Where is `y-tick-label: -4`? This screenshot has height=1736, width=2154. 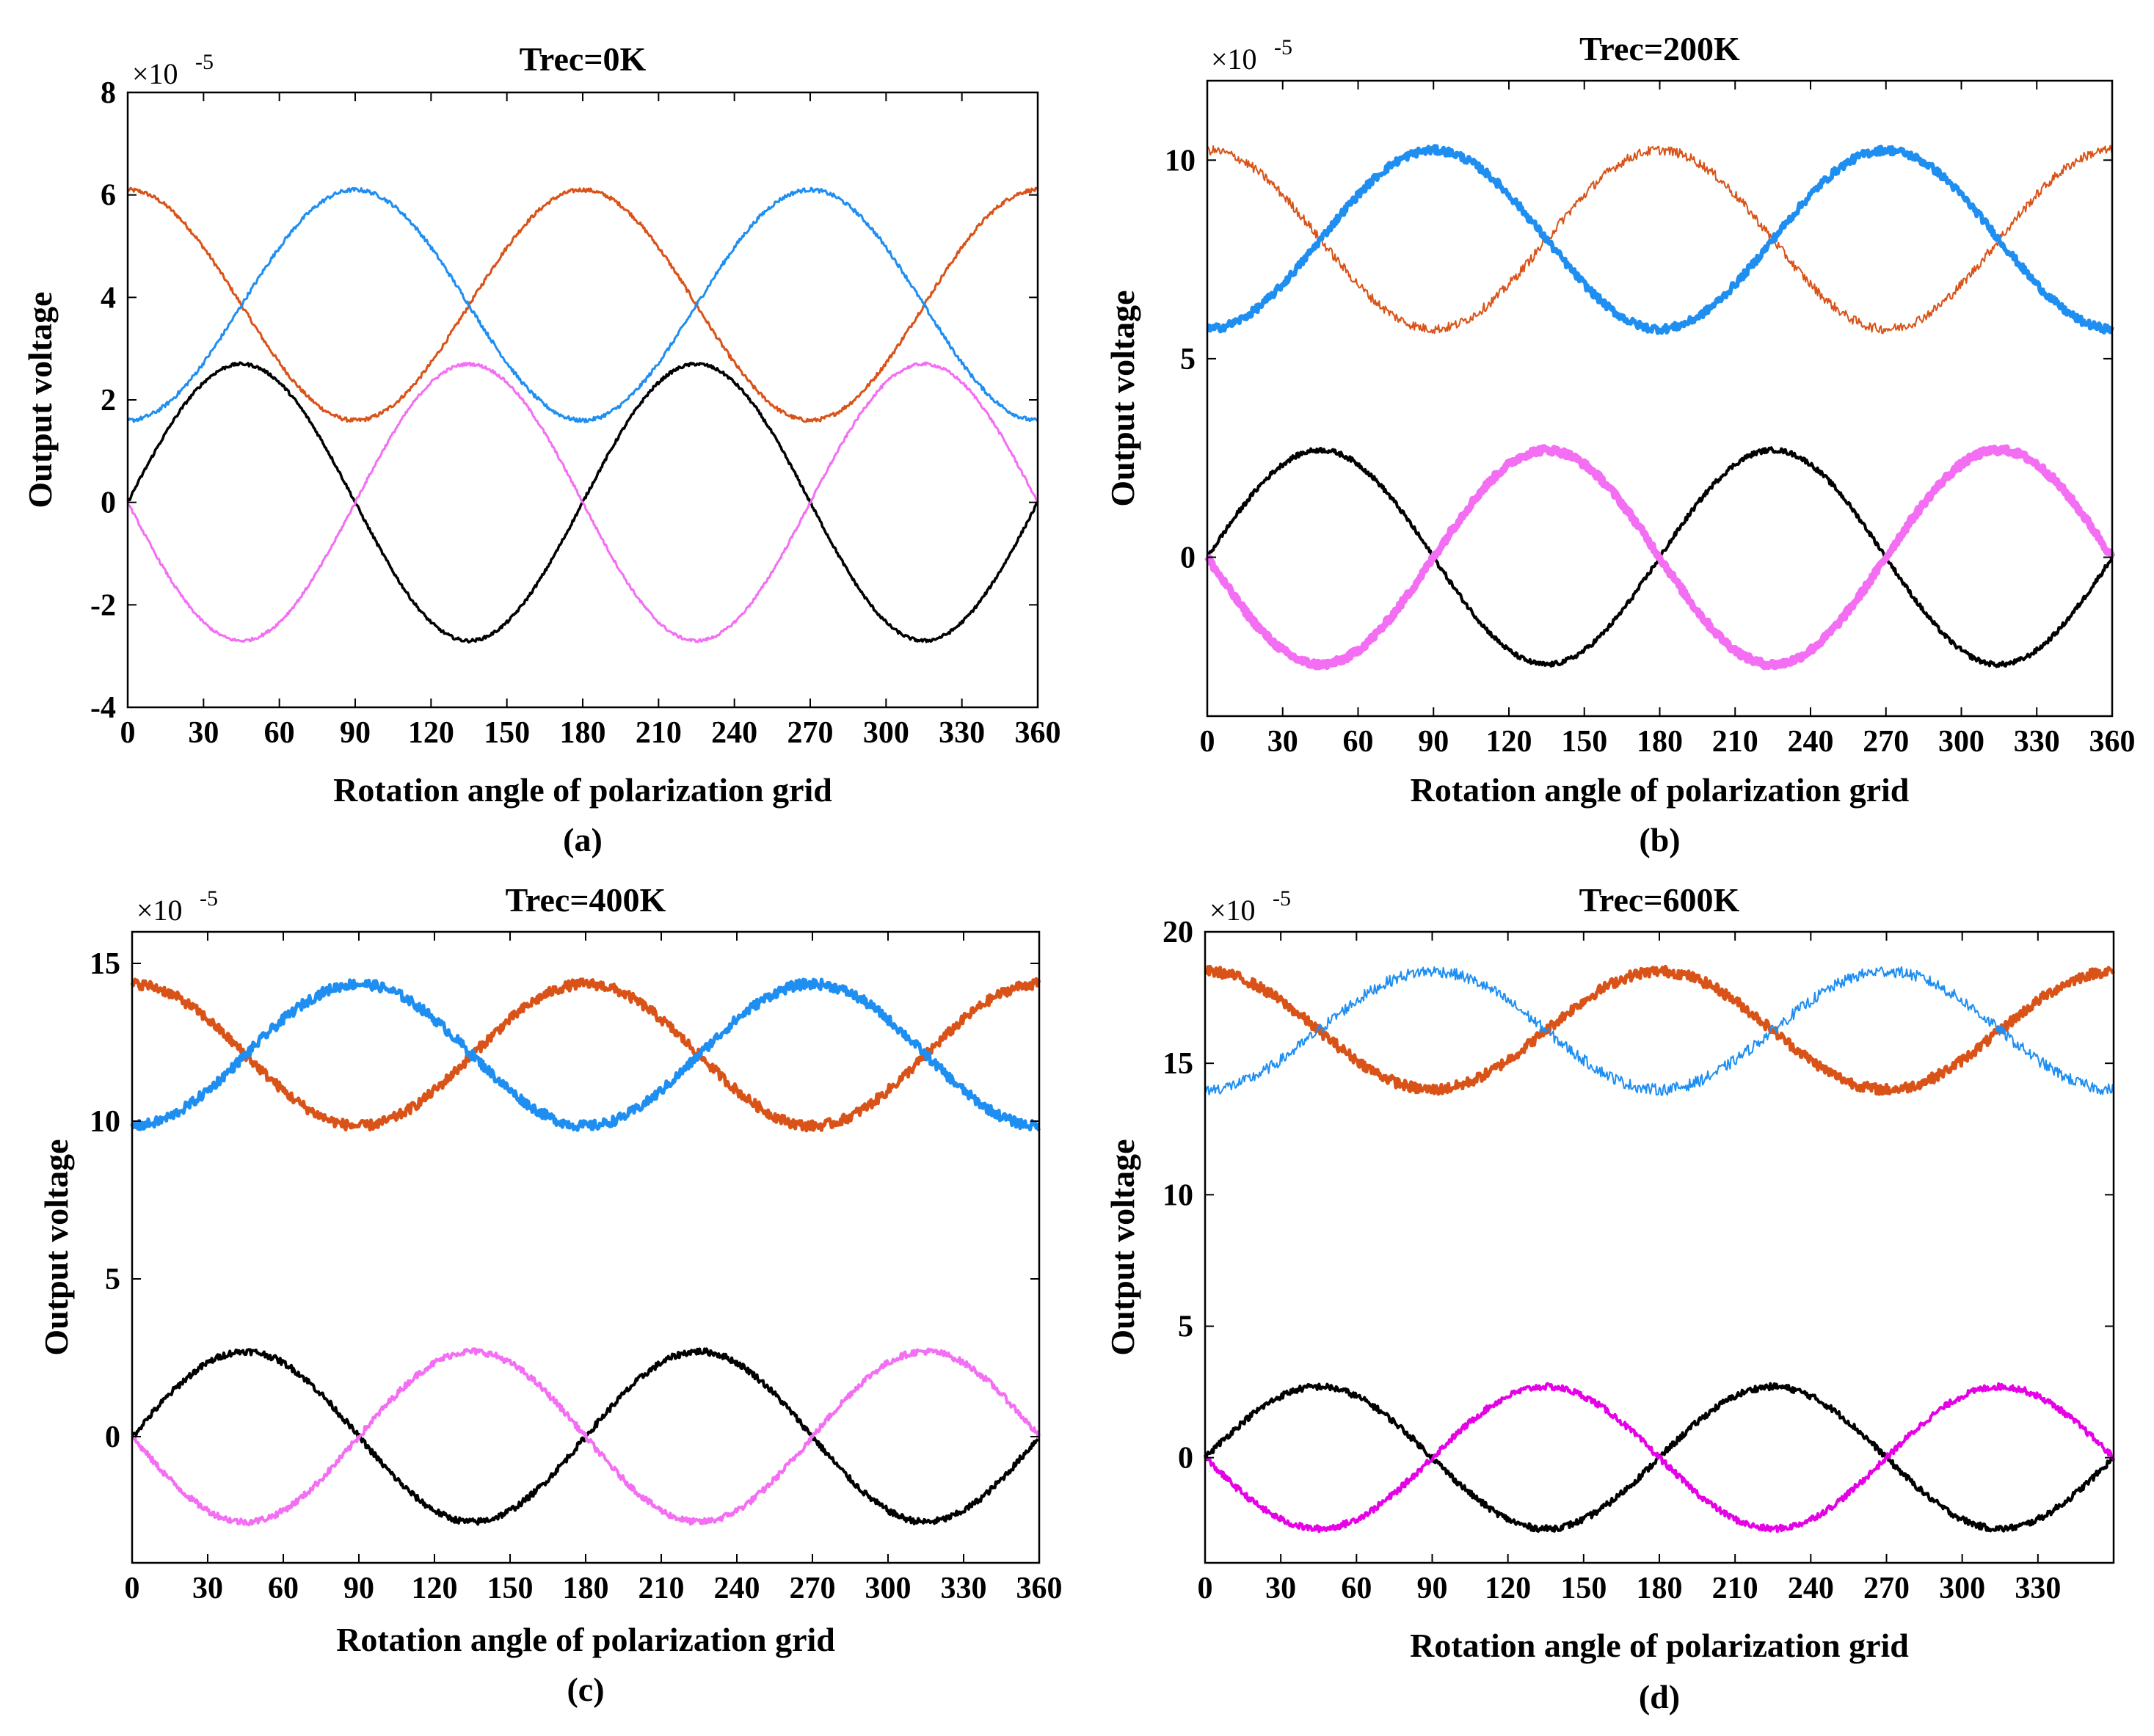 y-tick-label: -4 is located at coordinates (103, 708).